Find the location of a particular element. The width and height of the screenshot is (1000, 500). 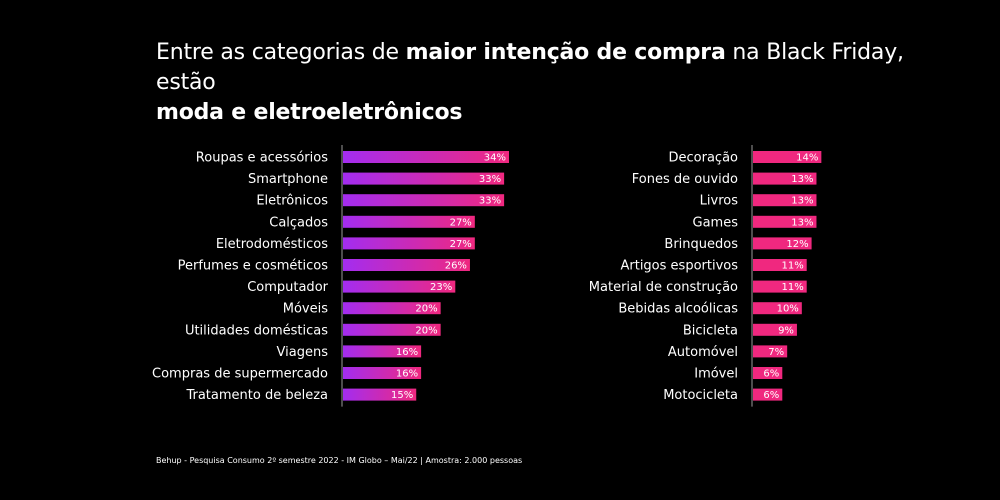

chart-0-category-label: Perfumes e cosméticos is located at coordinates (253, 266).